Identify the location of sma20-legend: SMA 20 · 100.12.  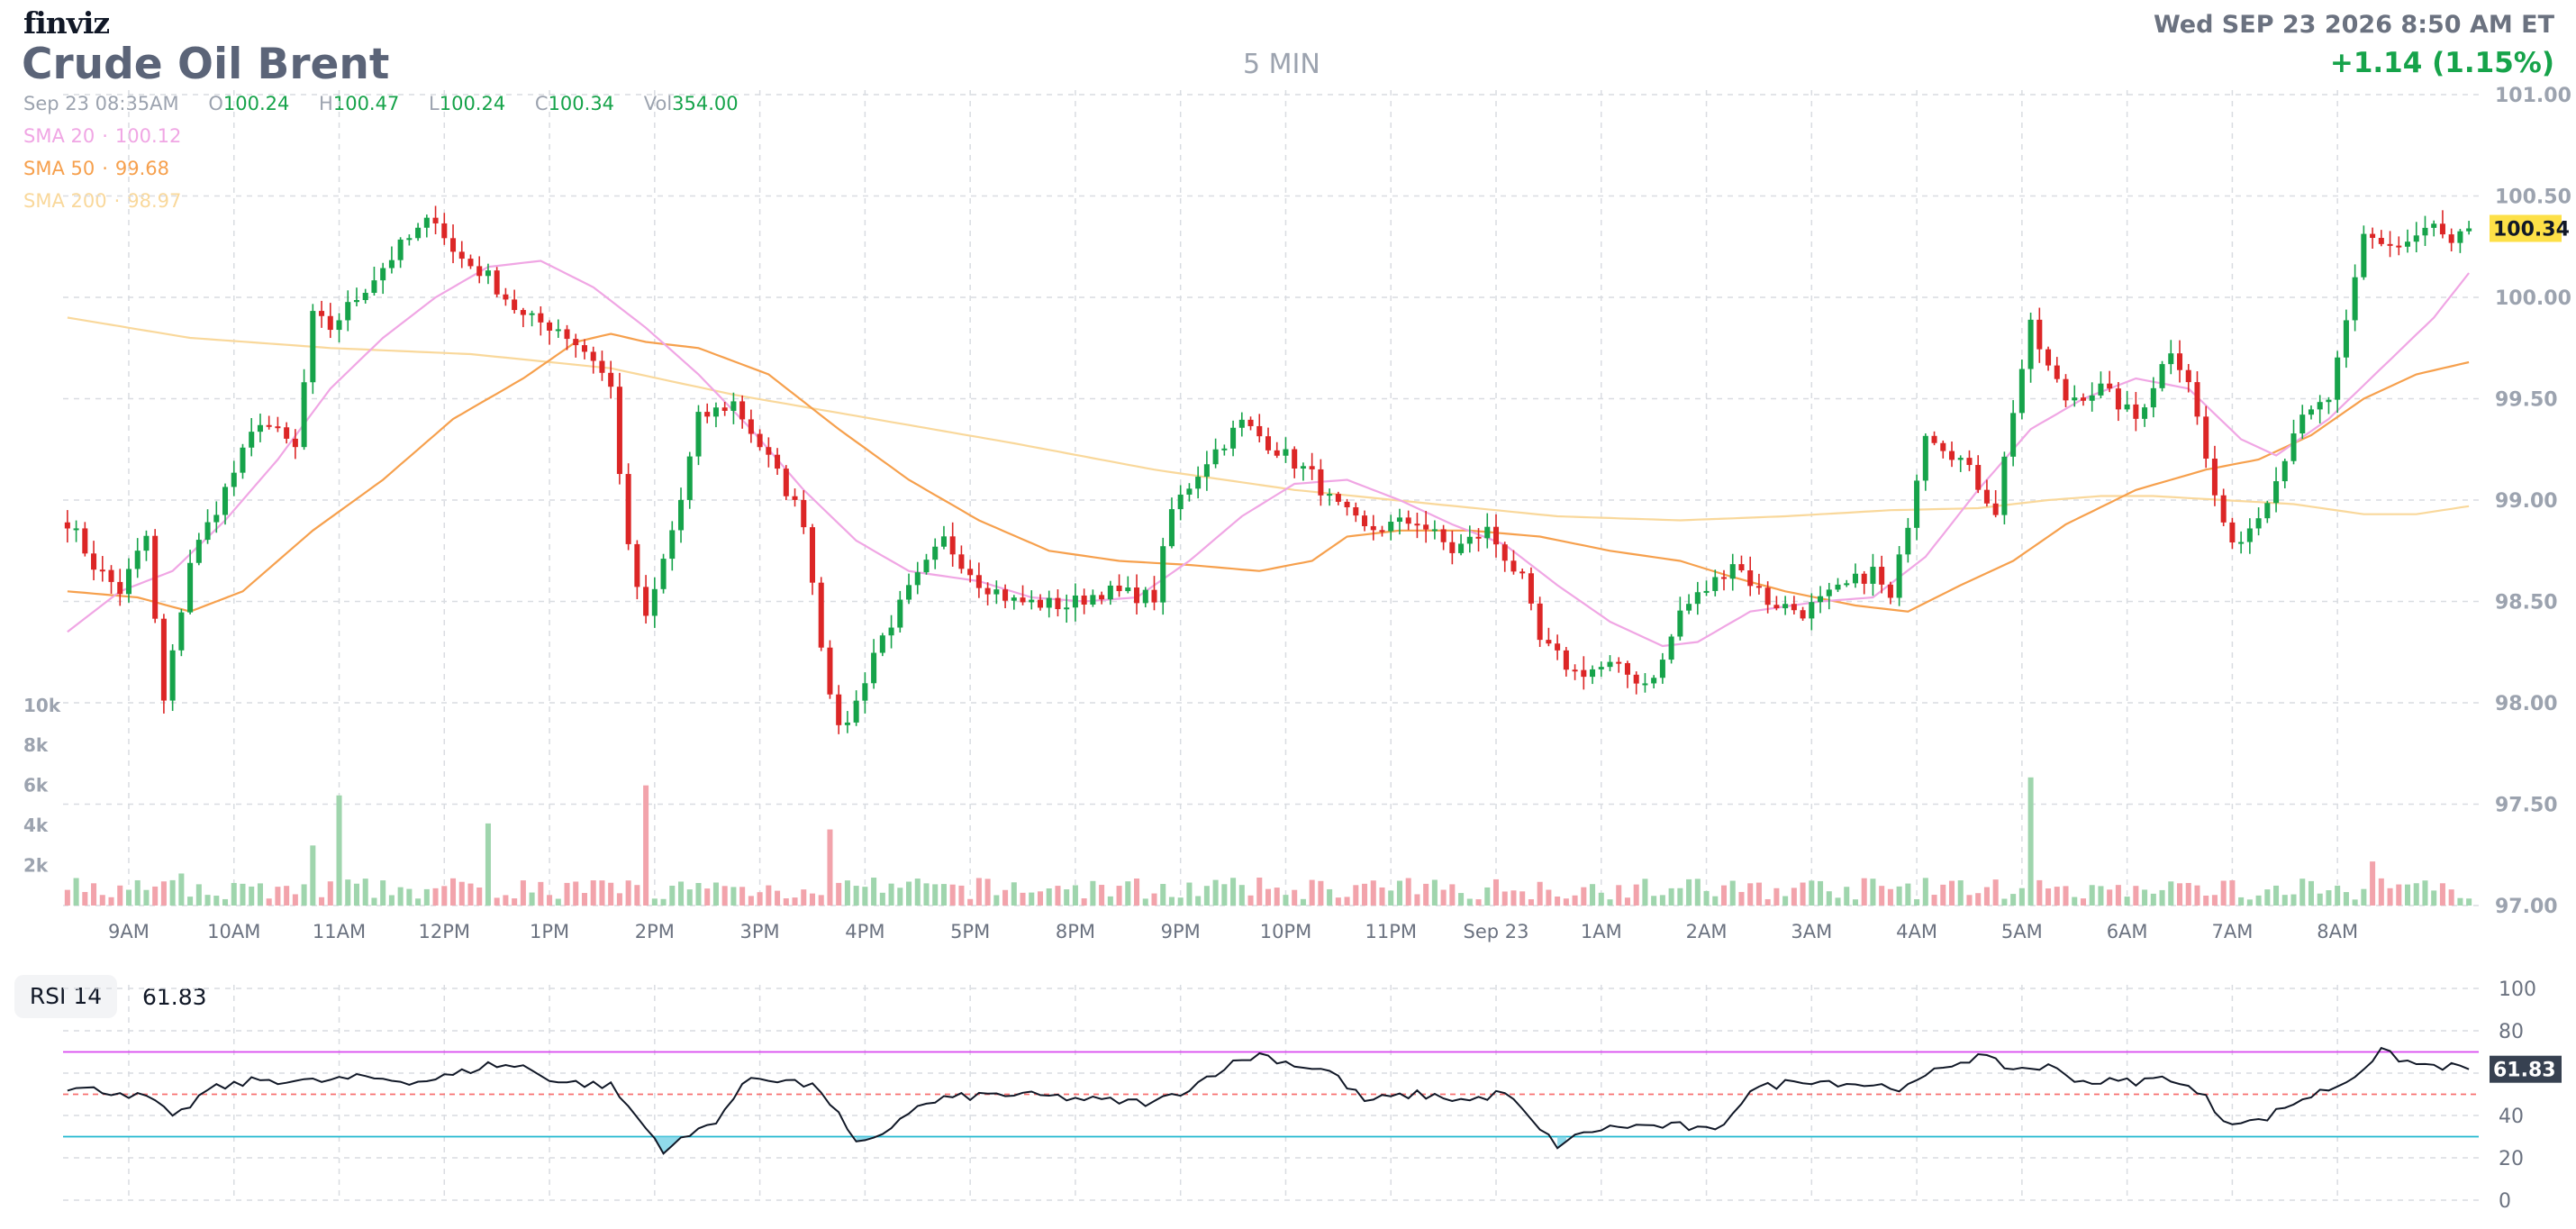
(102, 136).